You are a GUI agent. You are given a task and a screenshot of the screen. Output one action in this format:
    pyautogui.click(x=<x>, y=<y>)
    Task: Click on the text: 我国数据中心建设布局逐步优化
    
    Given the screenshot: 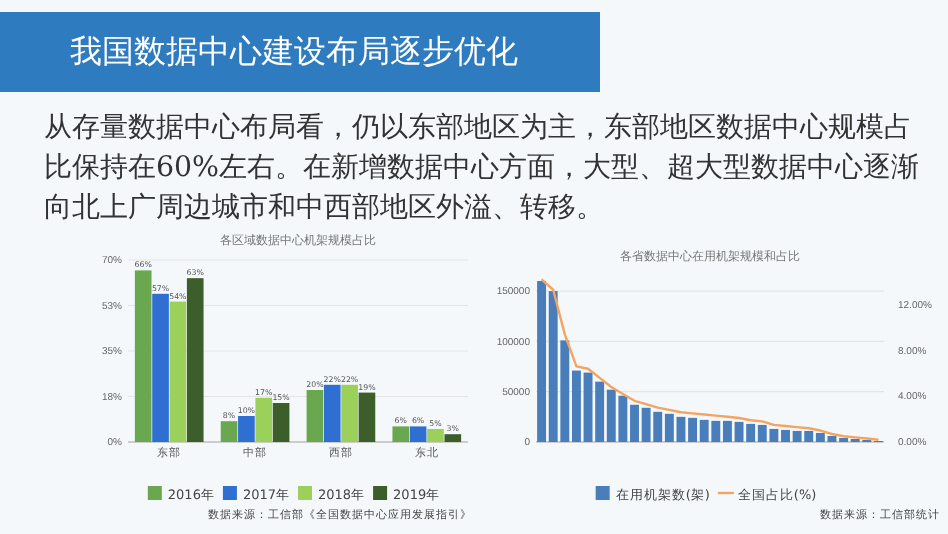 What is the action you would take?
    pyautogui.click(x=300, y=52)
    